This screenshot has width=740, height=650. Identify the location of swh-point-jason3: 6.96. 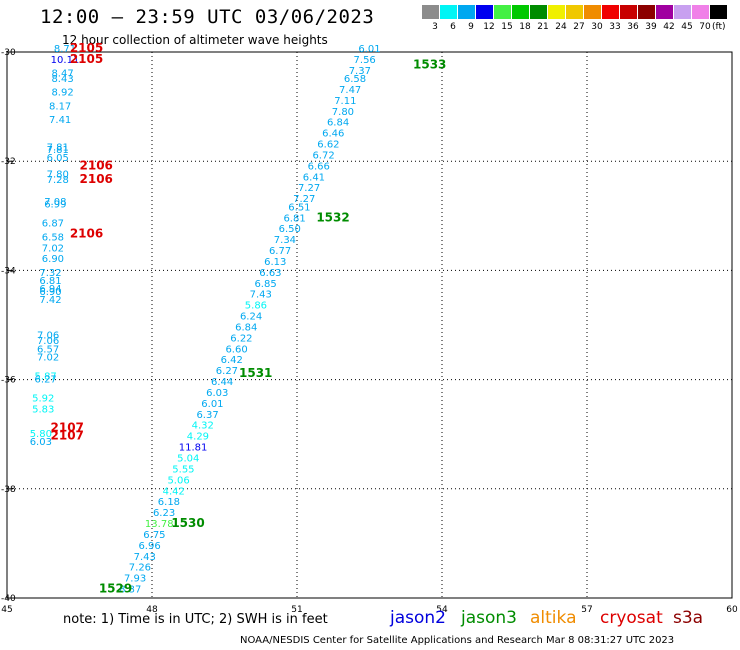
(149, 546).